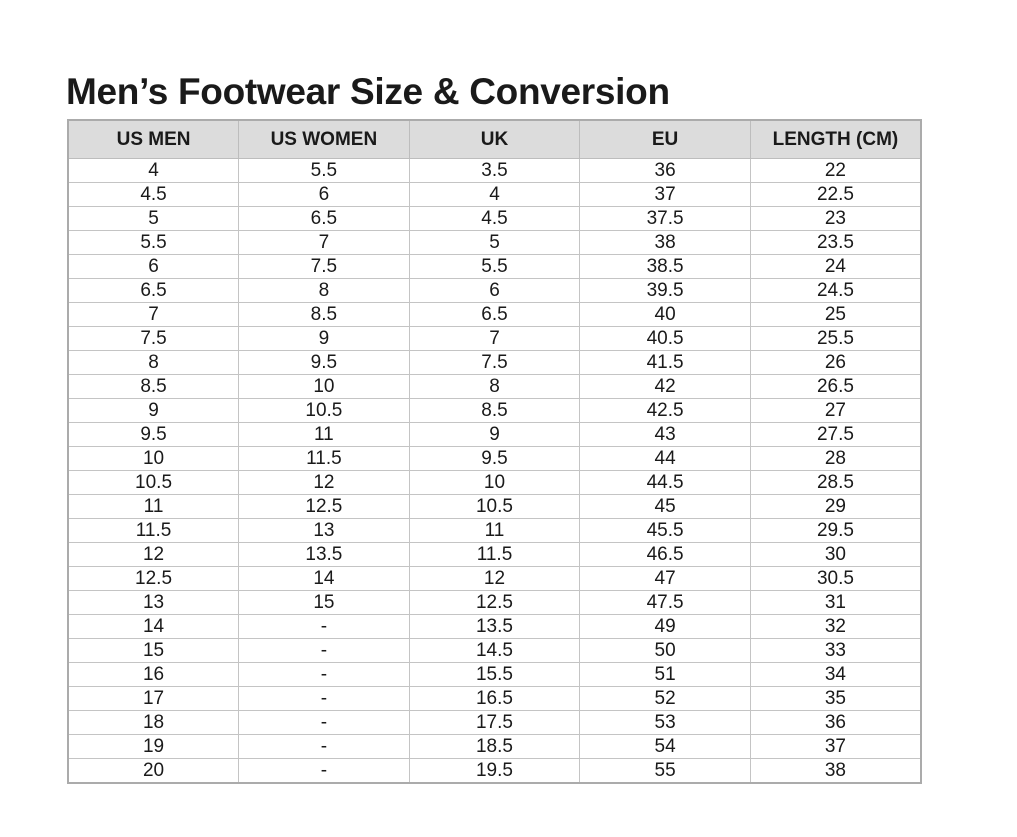  I want to click on cell-eu: 42, so click(665, 386).